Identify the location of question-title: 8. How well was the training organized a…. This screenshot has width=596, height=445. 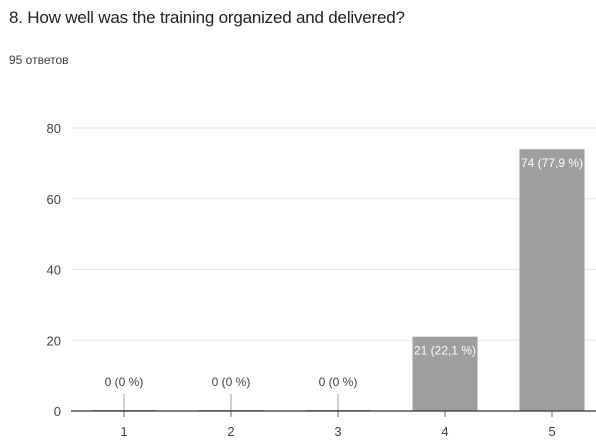
(207, 17).